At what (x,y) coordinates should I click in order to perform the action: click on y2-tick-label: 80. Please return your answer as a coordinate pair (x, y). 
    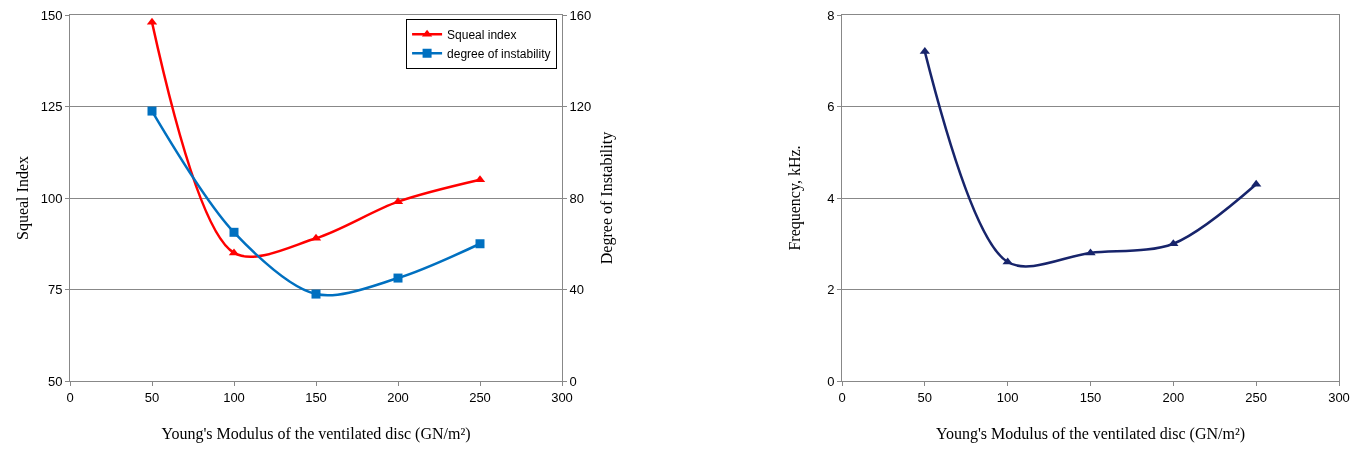
    Looking at the image, I should click on (577, 198).